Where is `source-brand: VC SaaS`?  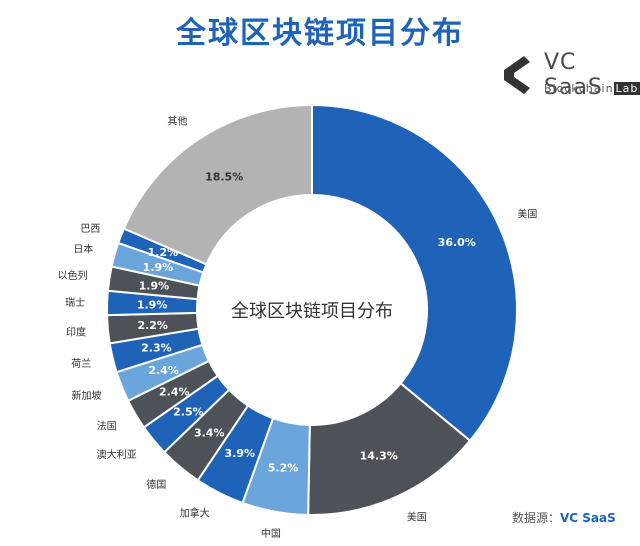
source-brand: VC SaaS is located at coordinates (588, 518).